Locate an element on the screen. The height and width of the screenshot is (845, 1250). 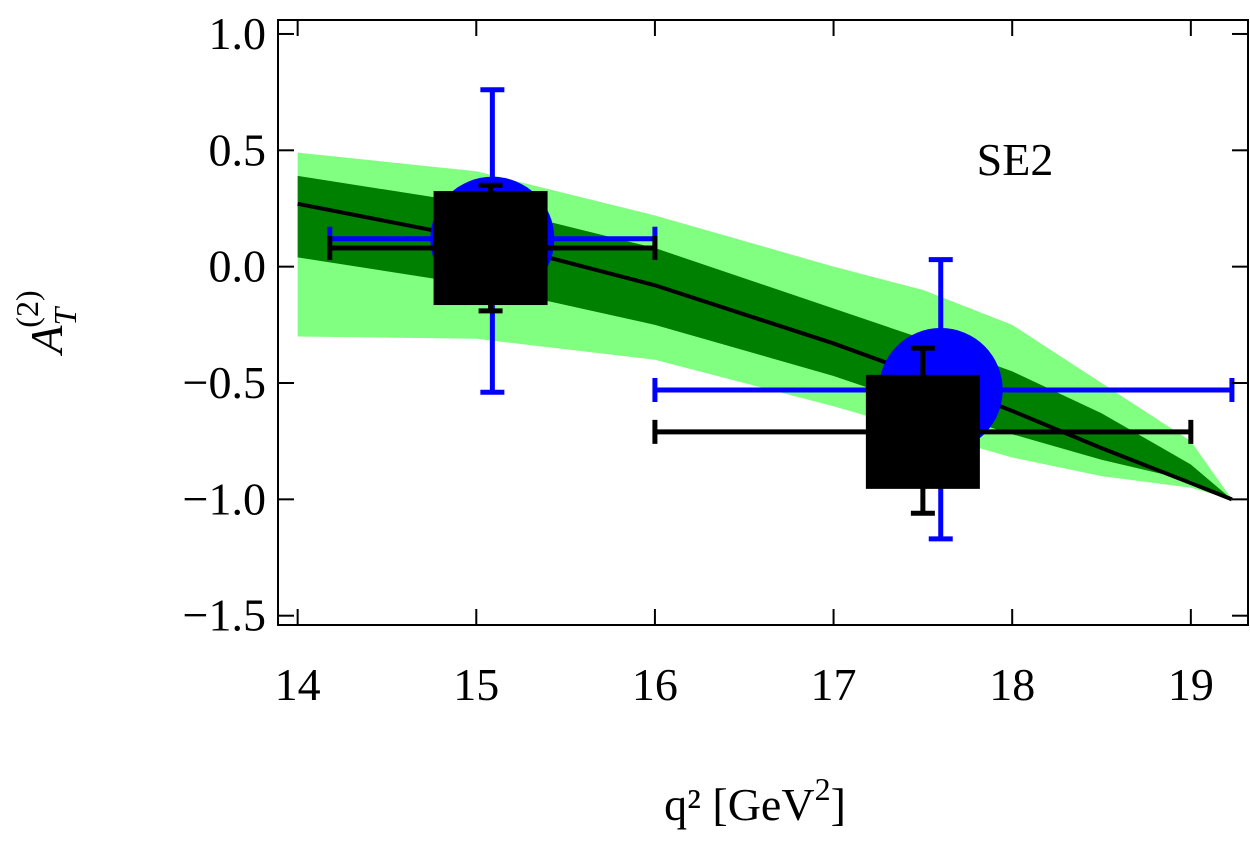
x-tick-label: 14 is located at coordinates (298, 684).